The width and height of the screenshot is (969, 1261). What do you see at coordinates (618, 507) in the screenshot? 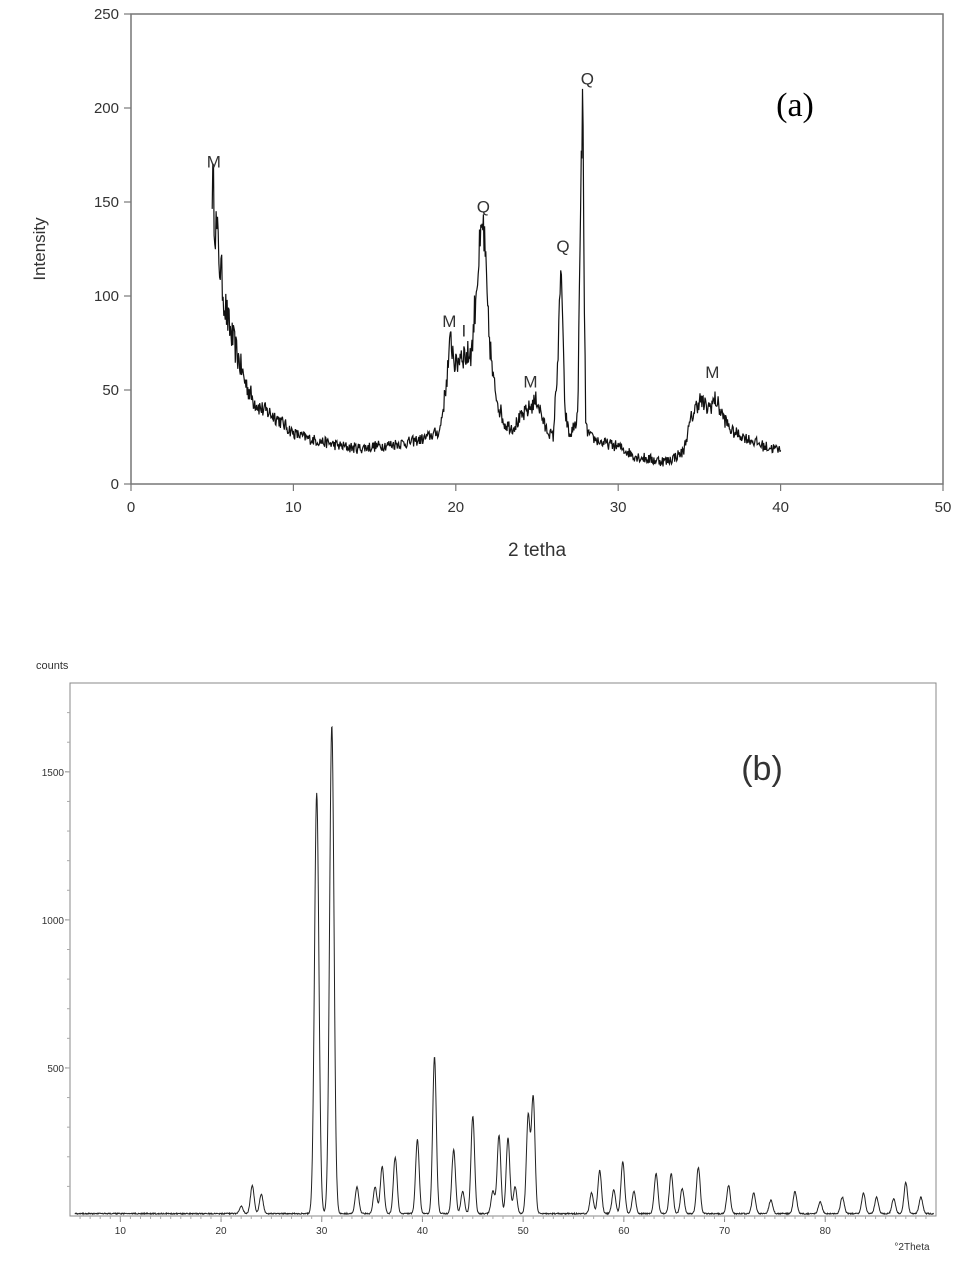
I see `chart-a-x-tick-label: 30` at bounding box center [618, 507].